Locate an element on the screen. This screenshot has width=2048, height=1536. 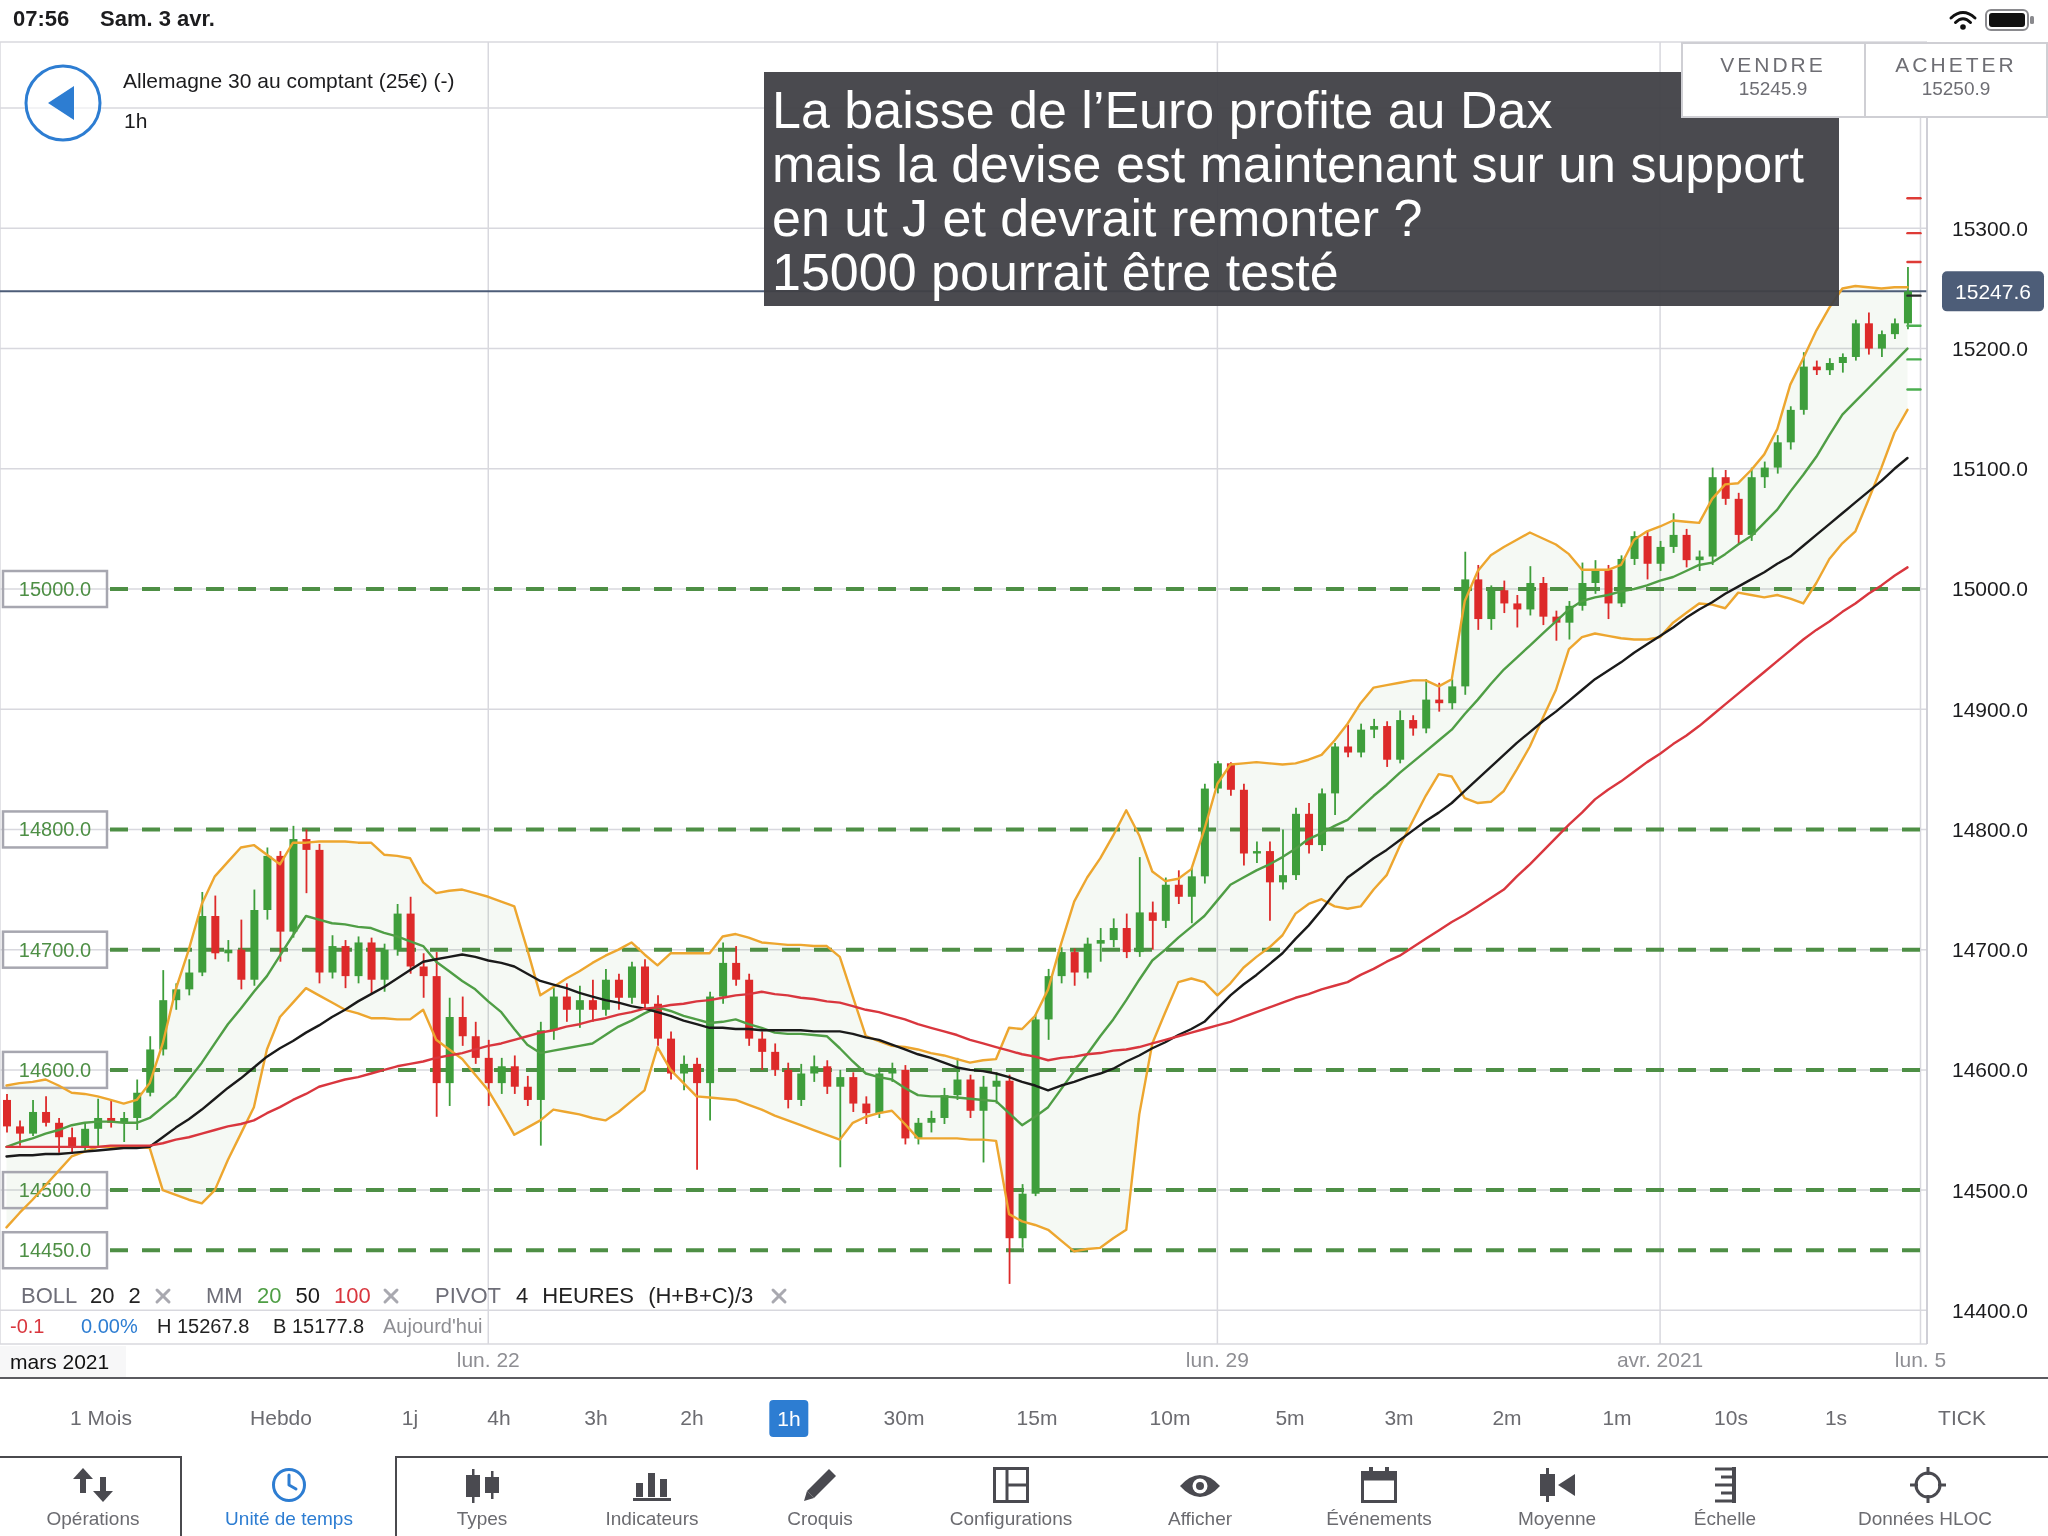
annotation: La baisse de l’Euro profite au Dax is located at coordinates (1162, 110).